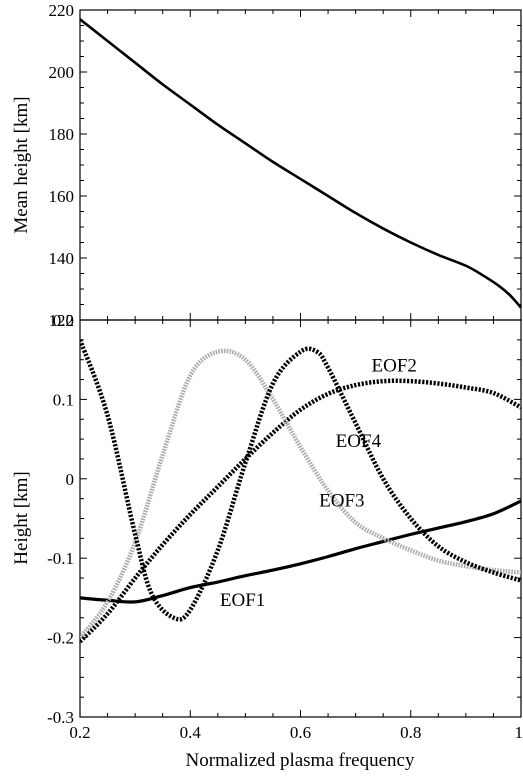 The height and width of the screenshot is (776, 523). I want to click on annotation-eof4: EOF4, so click(359, 441).